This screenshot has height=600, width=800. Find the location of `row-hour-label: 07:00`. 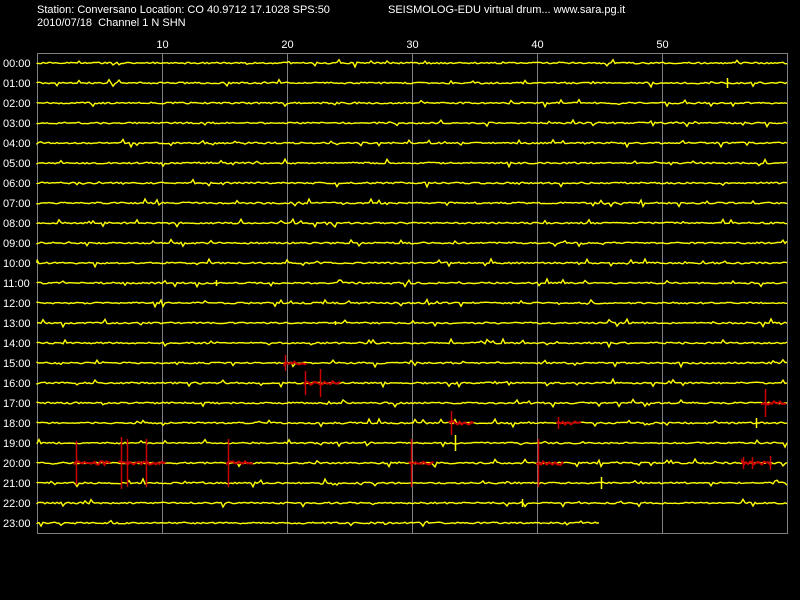

row-hour-label: 07:00 is located at coordinates (17, 204).